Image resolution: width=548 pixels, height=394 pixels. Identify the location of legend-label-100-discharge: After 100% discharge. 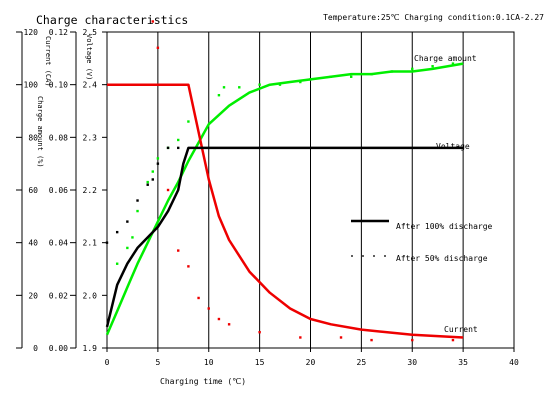
(444, 226).